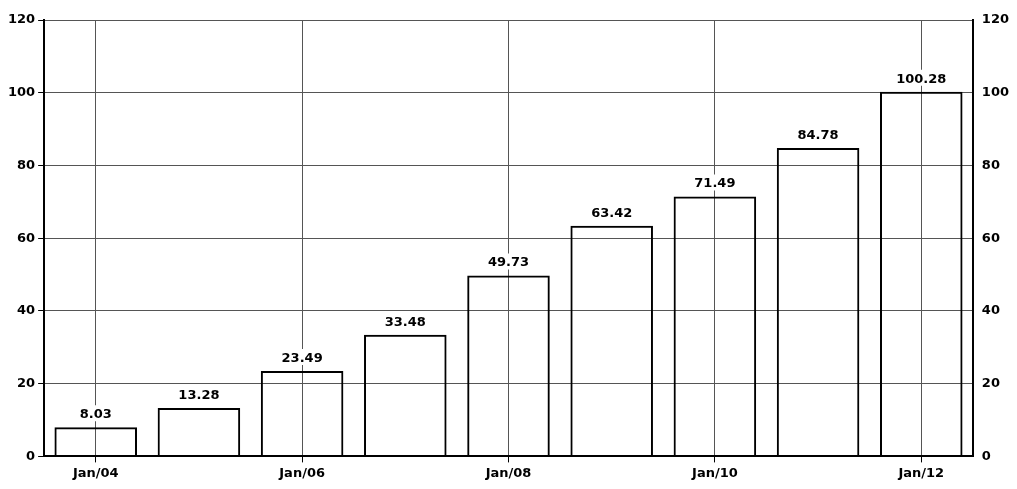  Describe the element at coordinates (26, 383) in the screenshot. I see `y-tick-label: 20` at that location.